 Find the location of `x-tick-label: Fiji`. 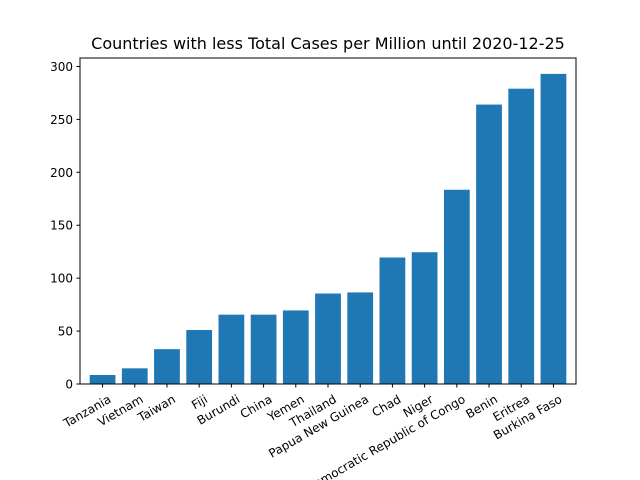

x-tick-label: Fiji is located at coordinates (199, 402).